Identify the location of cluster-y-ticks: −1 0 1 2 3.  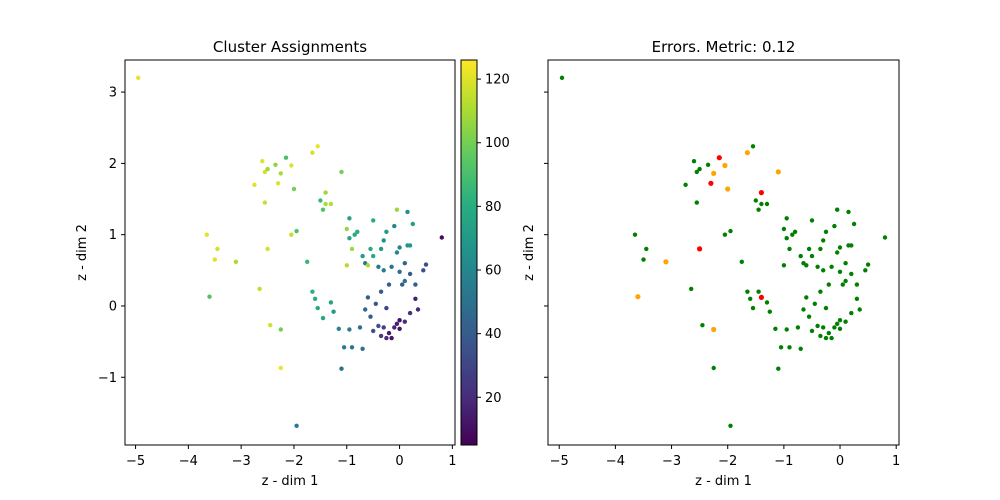
(111, 236).